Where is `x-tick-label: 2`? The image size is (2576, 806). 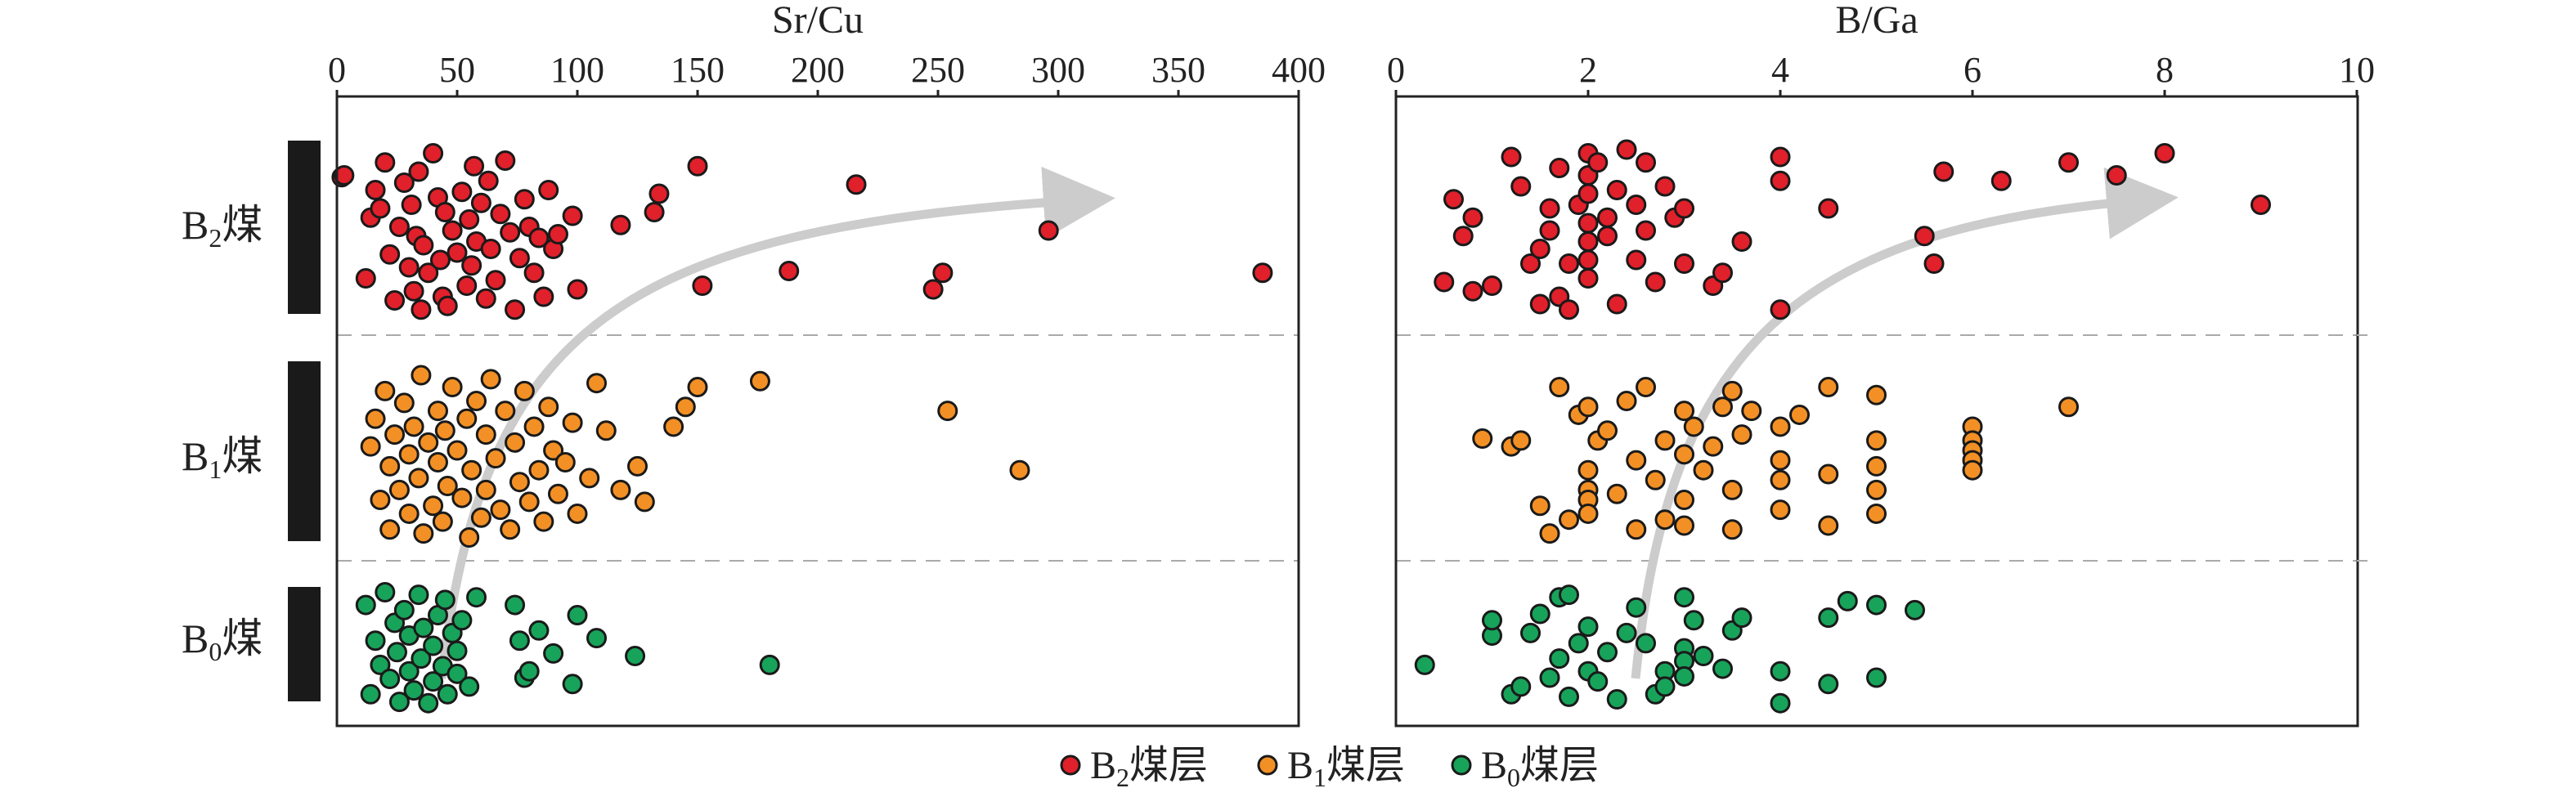 x-tick-label: 2 is located at coordinates (1588, 70).